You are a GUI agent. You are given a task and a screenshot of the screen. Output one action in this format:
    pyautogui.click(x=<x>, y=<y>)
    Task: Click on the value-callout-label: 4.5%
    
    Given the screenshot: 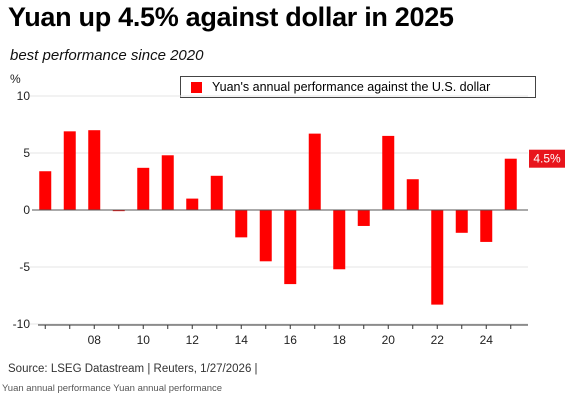 What is the action you would take?
    pyautogui.click(x=547, y=159)
    